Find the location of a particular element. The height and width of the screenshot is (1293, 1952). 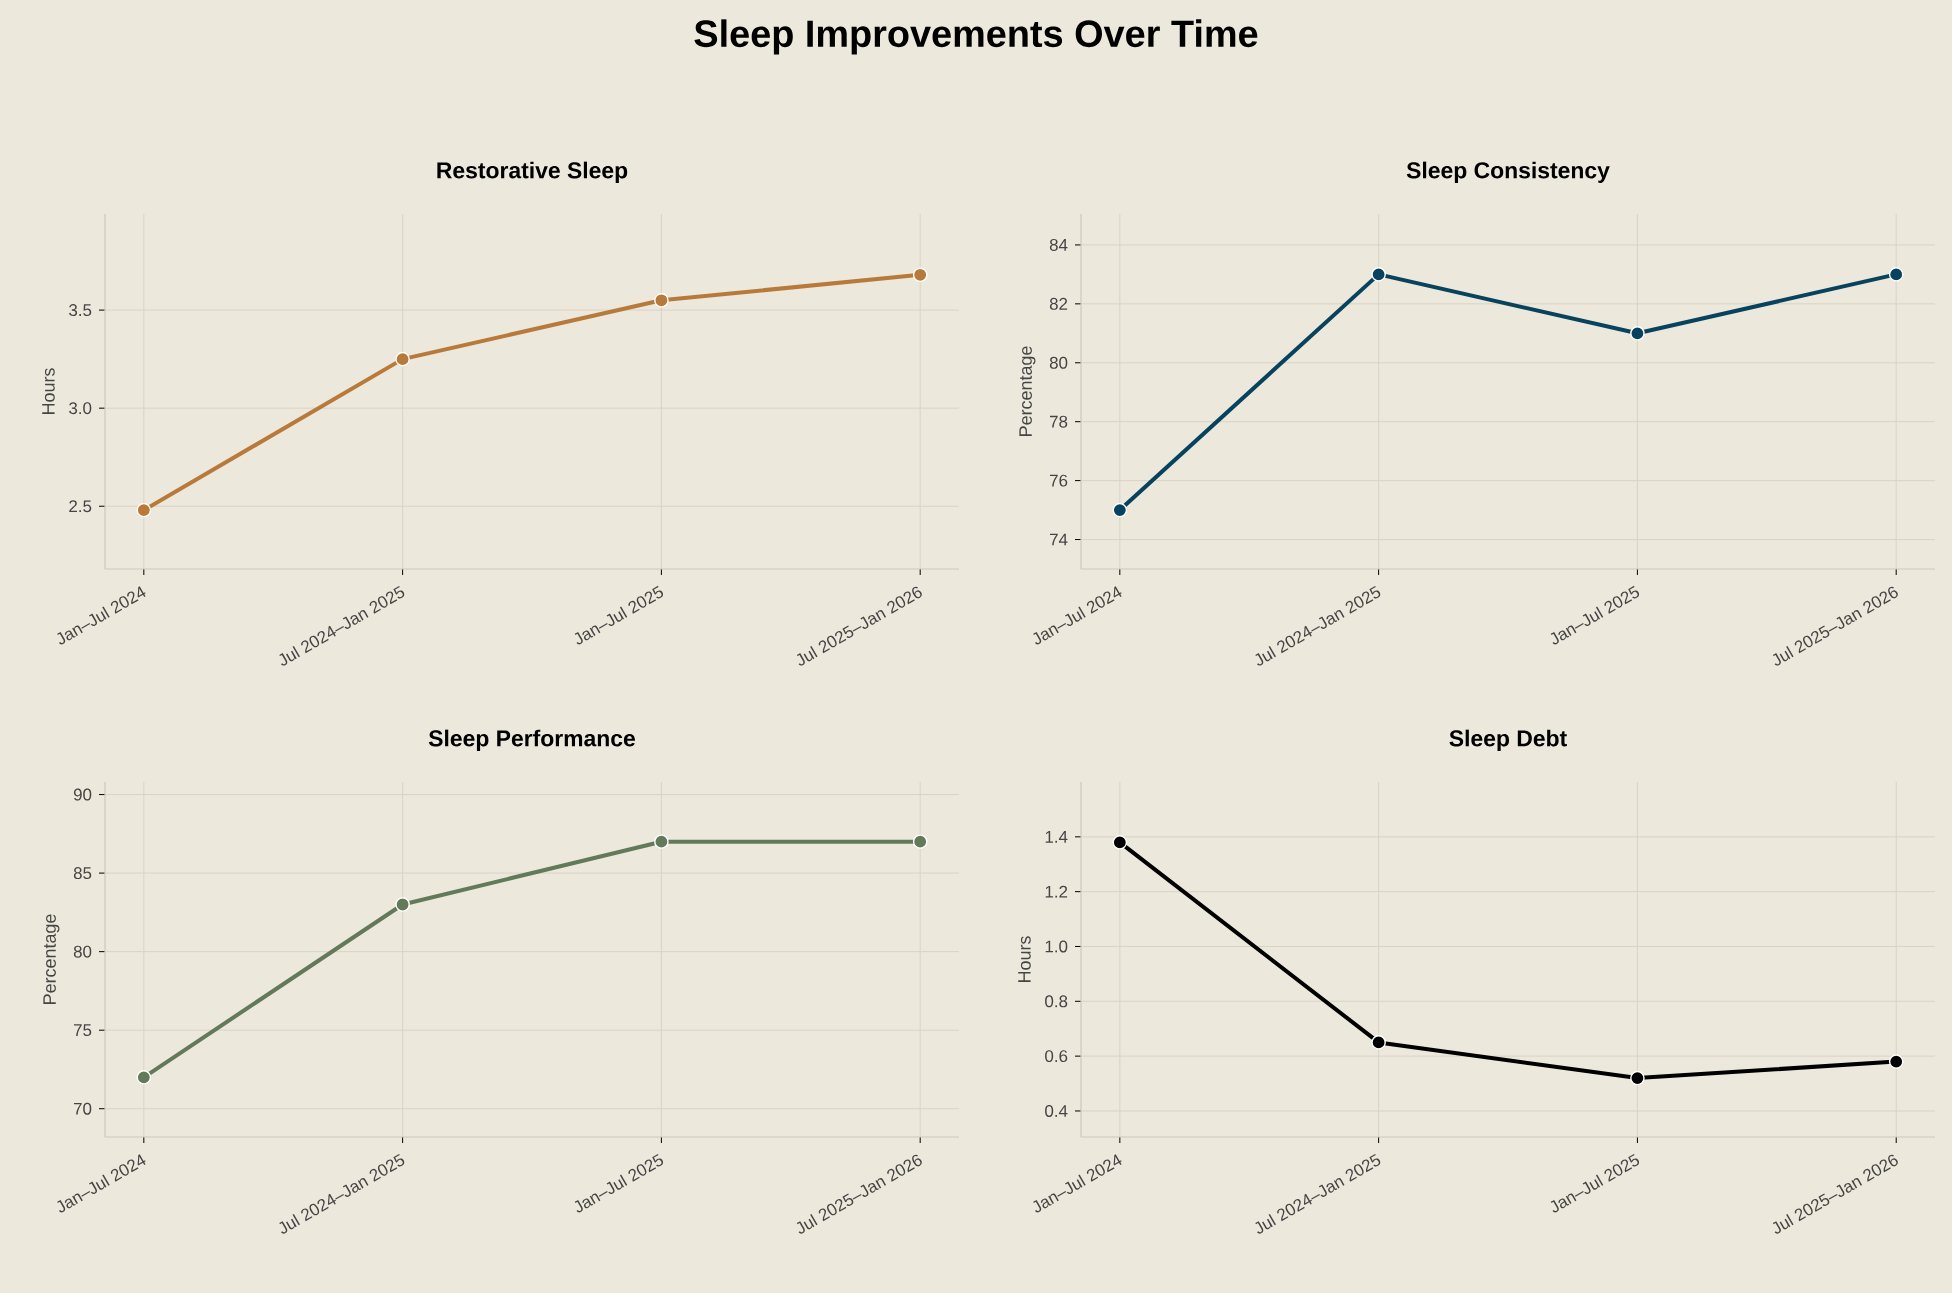

y-tick-label: 70 is located at coordinates (83, 1108).